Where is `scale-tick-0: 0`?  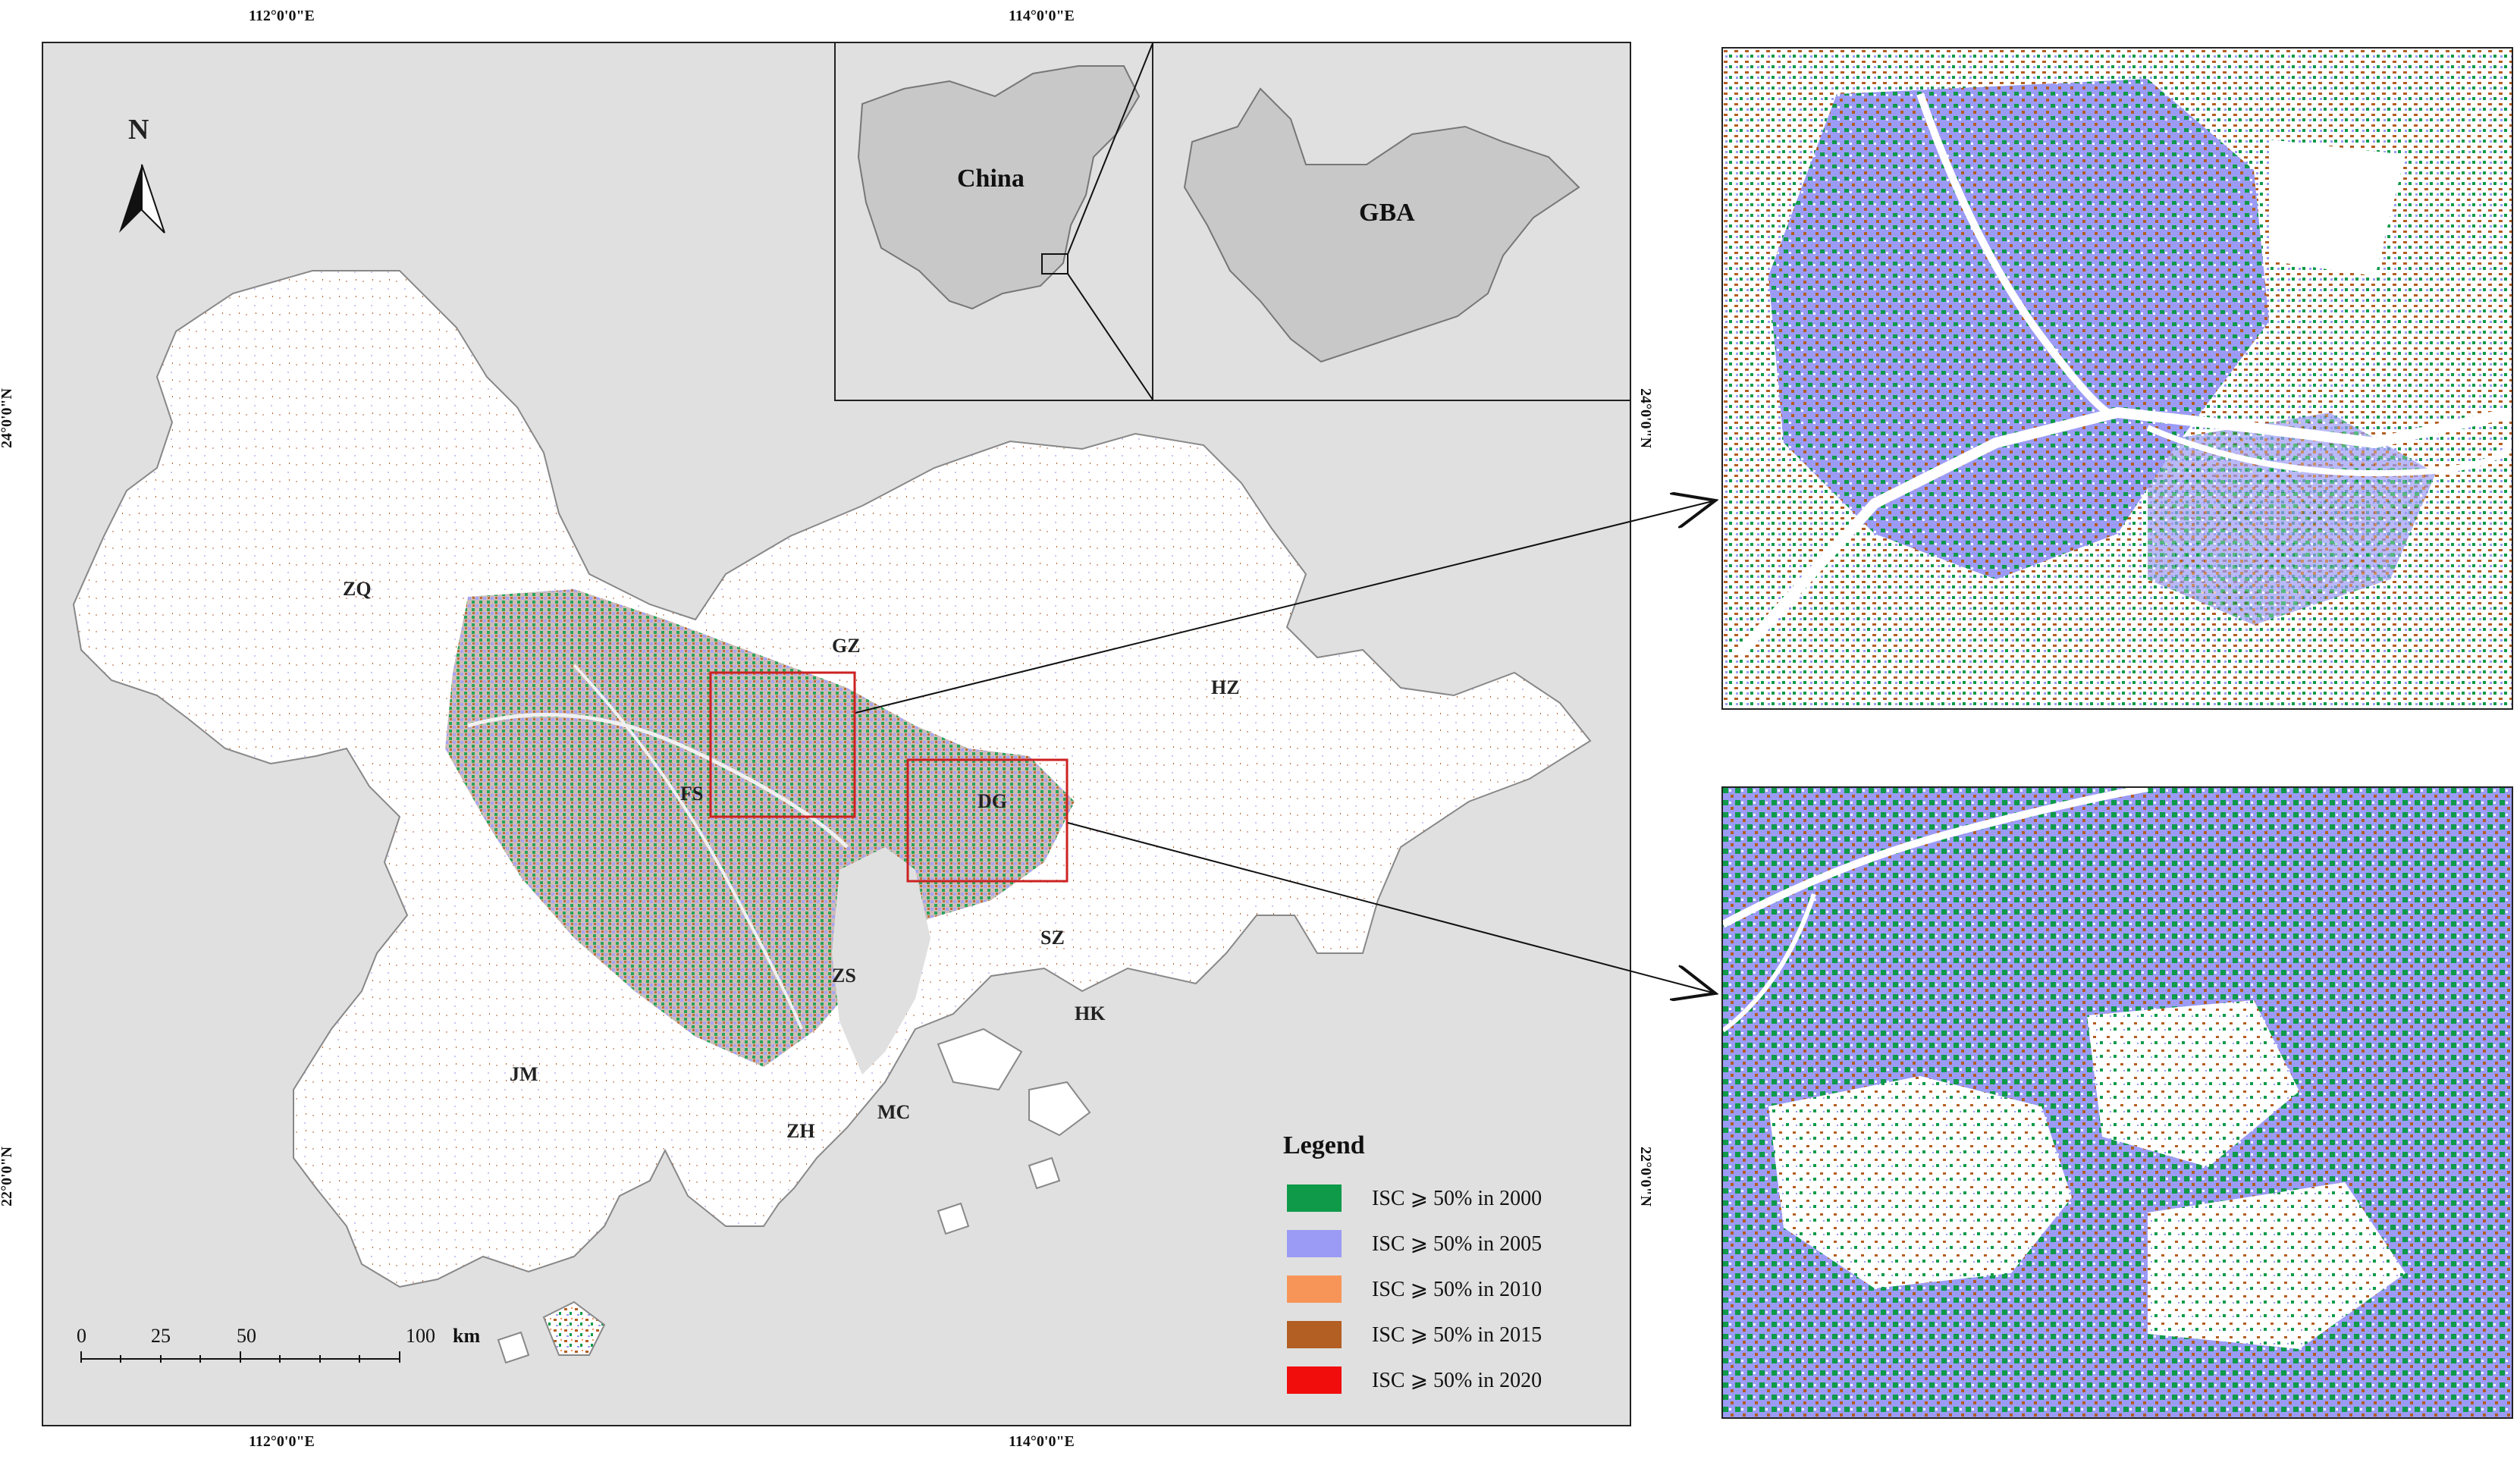
scale-tick-0: 0 is located at coordinates (81, 1336).